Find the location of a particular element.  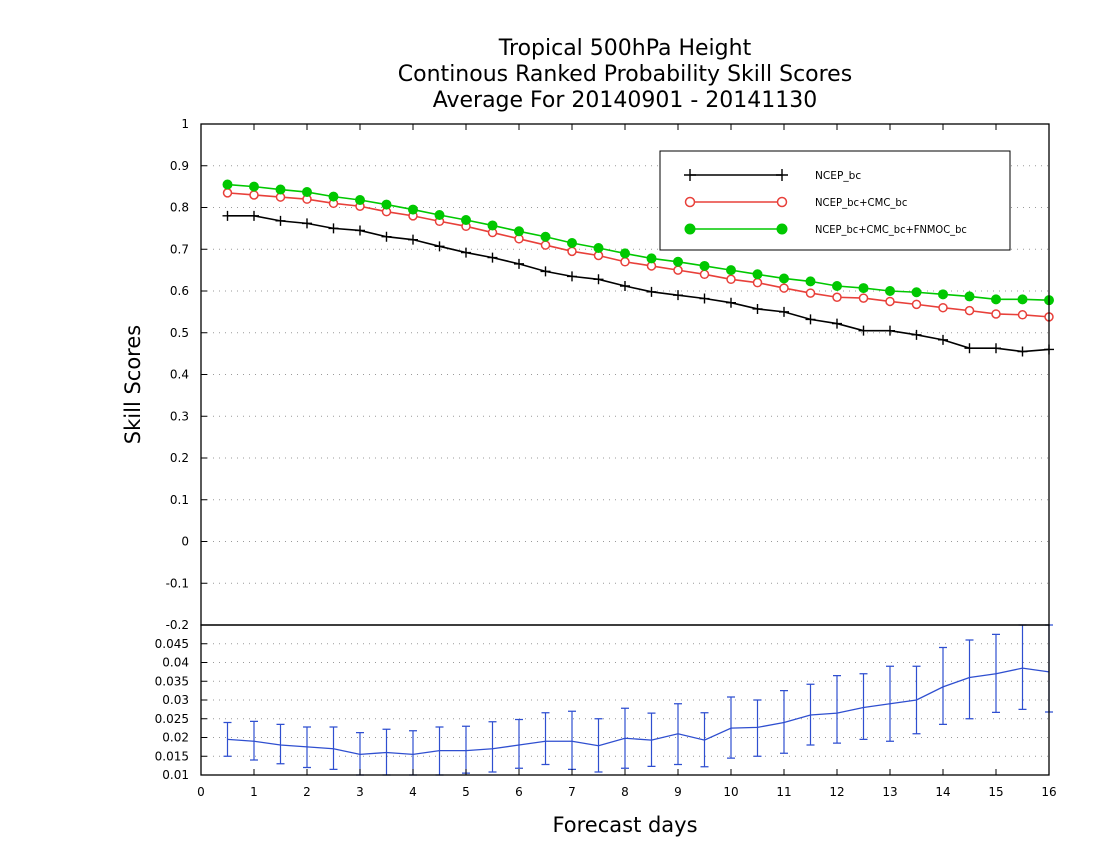

x-tick-label: 5 is located at coordinates (466, 792).